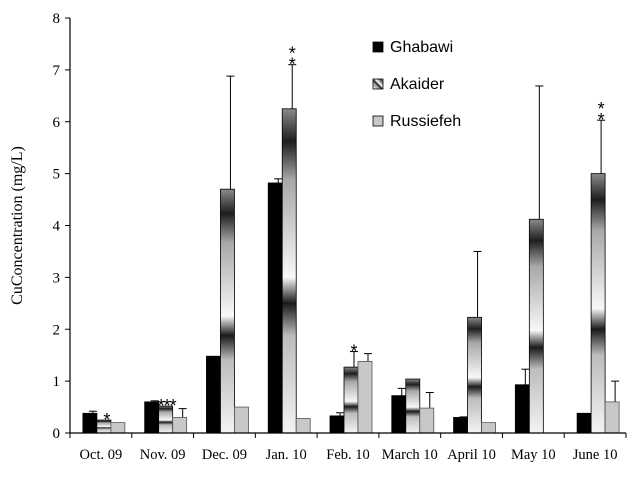 The image size is (640, 481). What do you see at coordinates (167, 406) in the screenshot?
I see `significance-star: ***` at bounding box center [167, 406].